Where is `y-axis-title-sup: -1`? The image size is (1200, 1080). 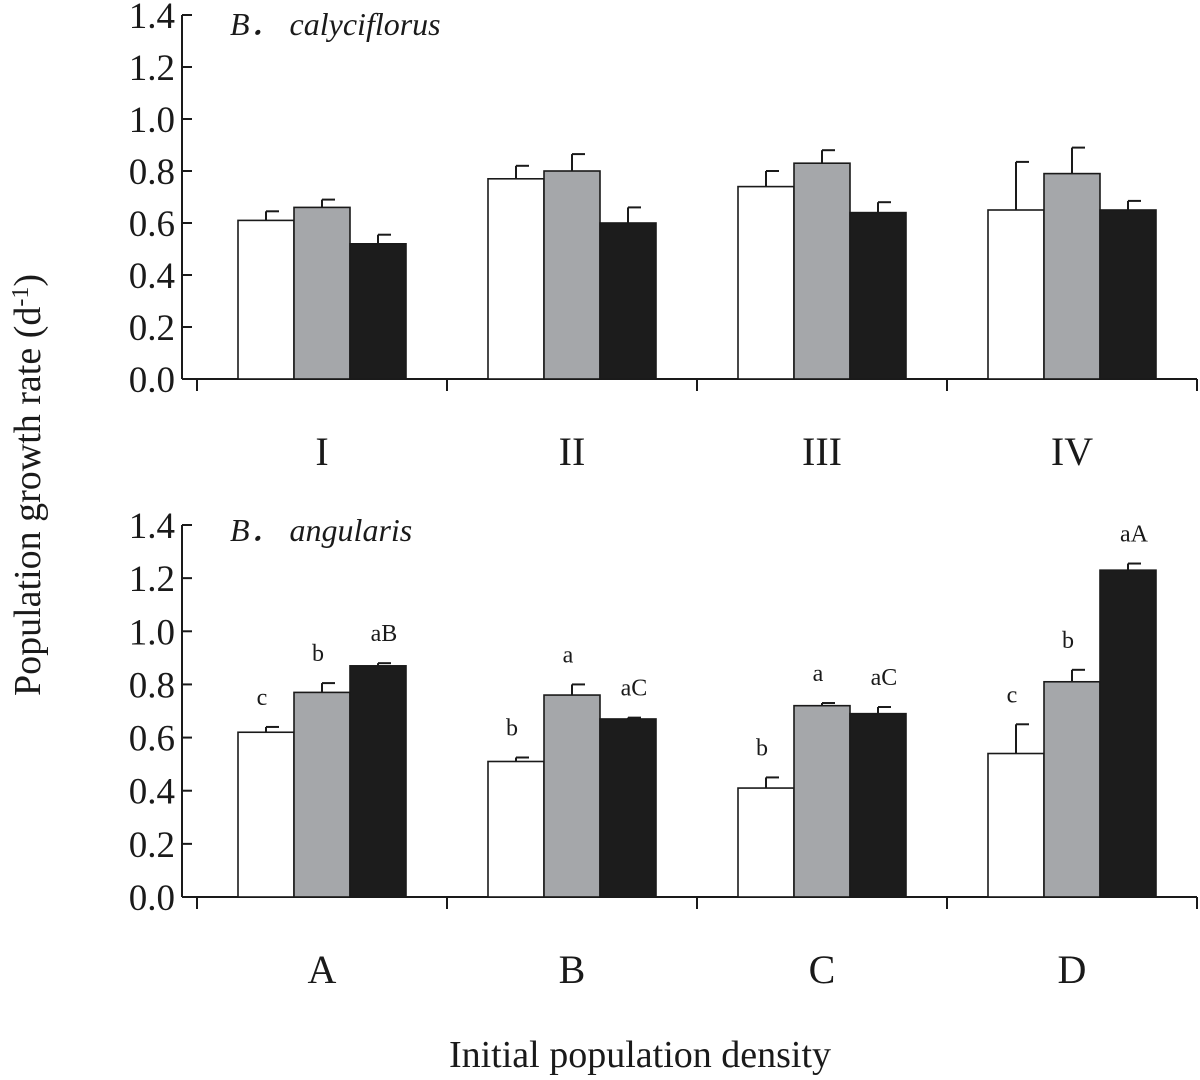 y-axis-title-sup: -1 is located at coordinates (21, 297).